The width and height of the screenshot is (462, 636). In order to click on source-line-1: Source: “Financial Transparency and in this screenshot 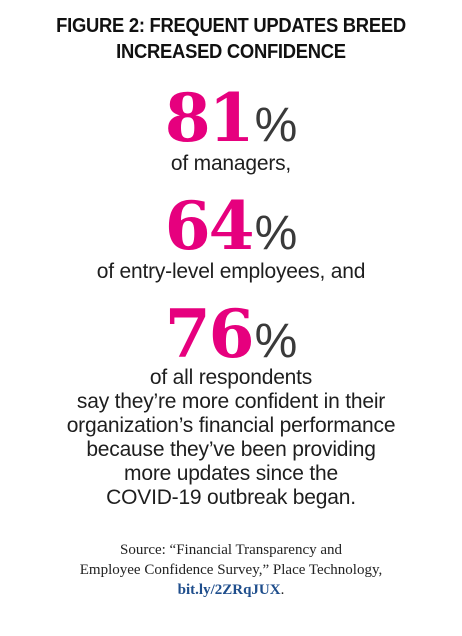, I will do `click(231, 550)`.